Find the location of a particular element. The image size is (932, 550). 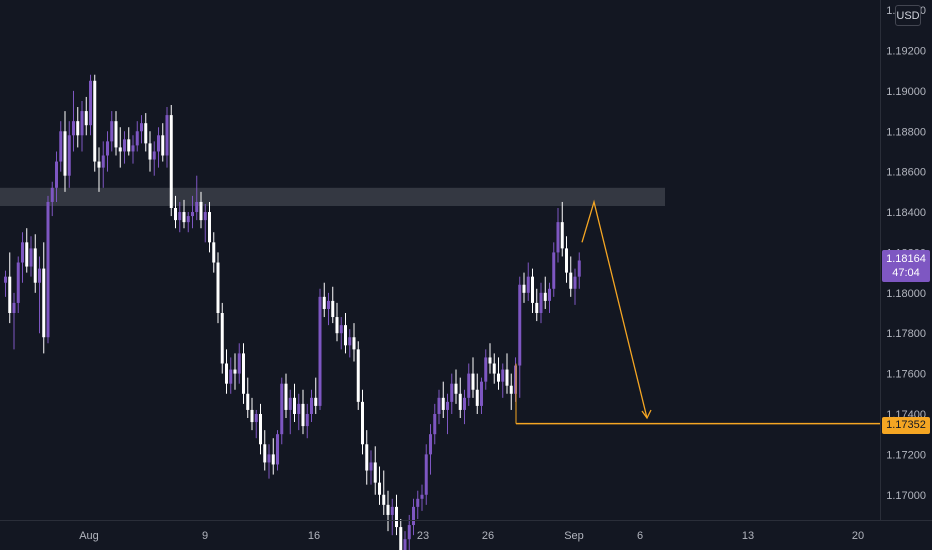

x-tick-label: 6 is located at coordinates (640, 536).